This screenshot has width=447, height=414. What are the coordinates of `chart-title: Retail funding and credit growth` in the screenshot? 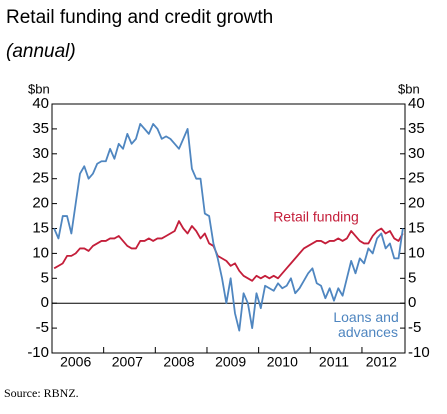 It's located at (139, 17).